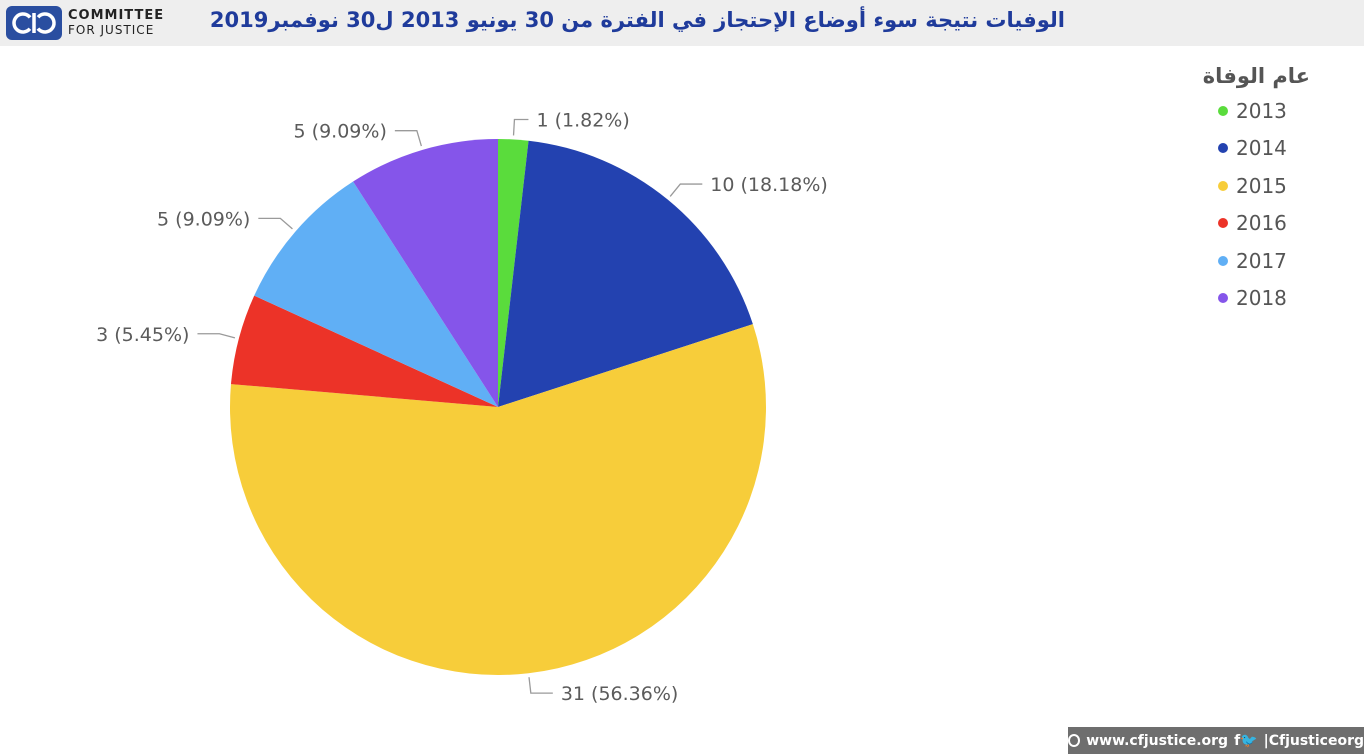  Describe the element at coordinates (1157, 740) in the screenshot. I see `footer-website: www.cfjustice.org` at that location.